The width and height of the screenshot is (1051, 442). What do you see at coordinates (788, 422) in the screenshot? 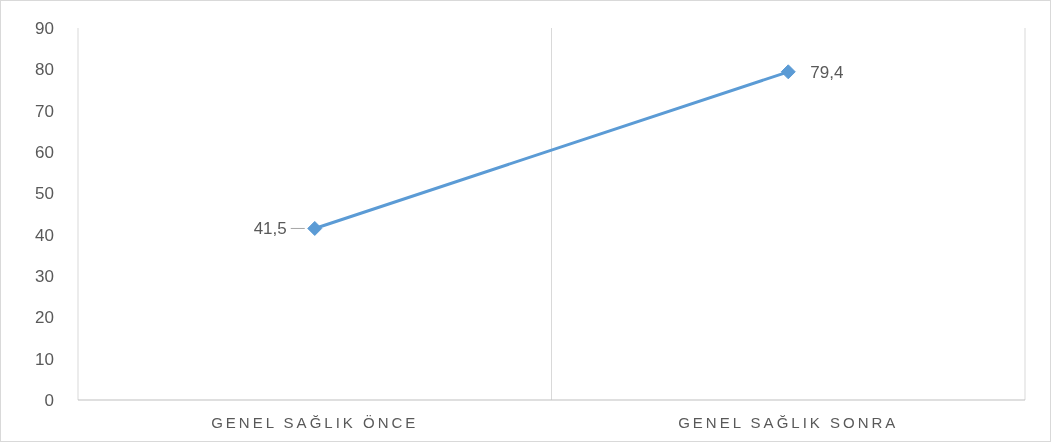
I see `x-tick-label: GENEL SAĞLIK SONRA` at bounding box center [788, 422].